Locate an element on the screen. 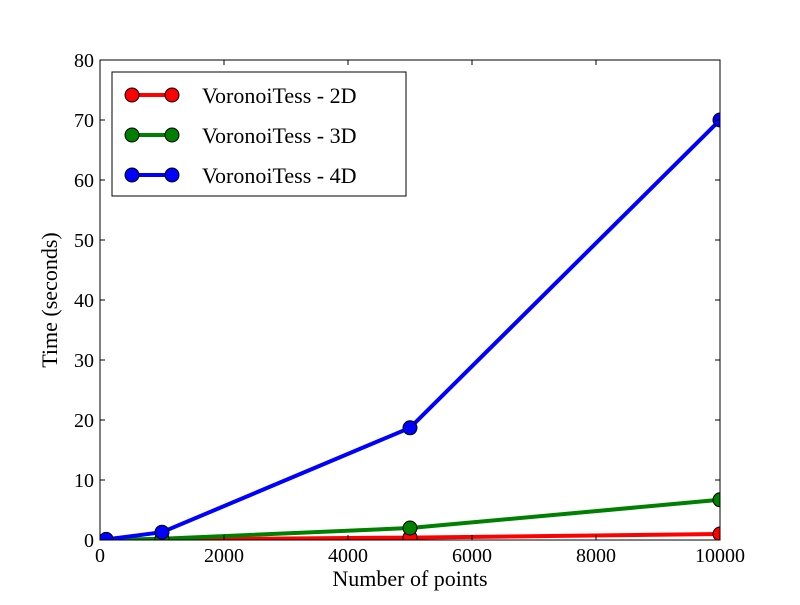 This screenshot has width=800, height=605. y-tick-label: 70 is located at coordinates (84, 121).